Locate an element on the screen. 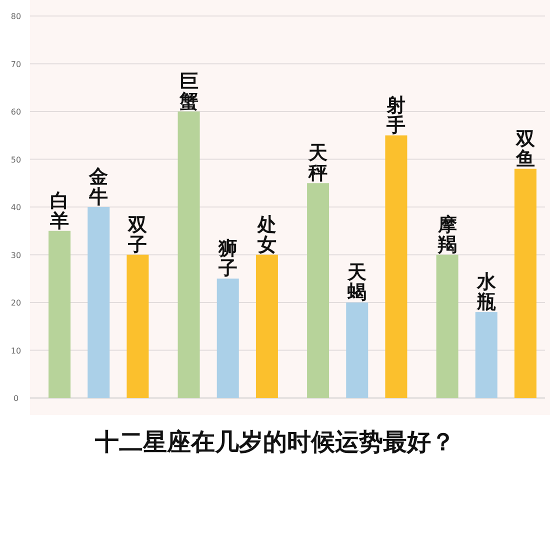 This screenshot has width=550, height=550. x-tick-label: 天秤 is located at coordinates (318, 163).